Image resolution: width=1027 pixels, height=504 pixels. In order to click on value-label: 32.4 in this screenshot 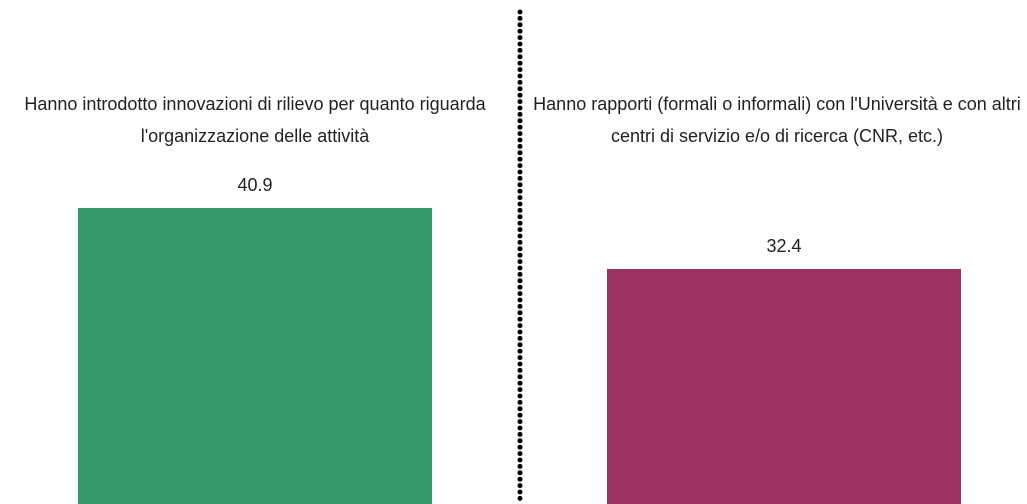, I will do `click(784, 246)`.